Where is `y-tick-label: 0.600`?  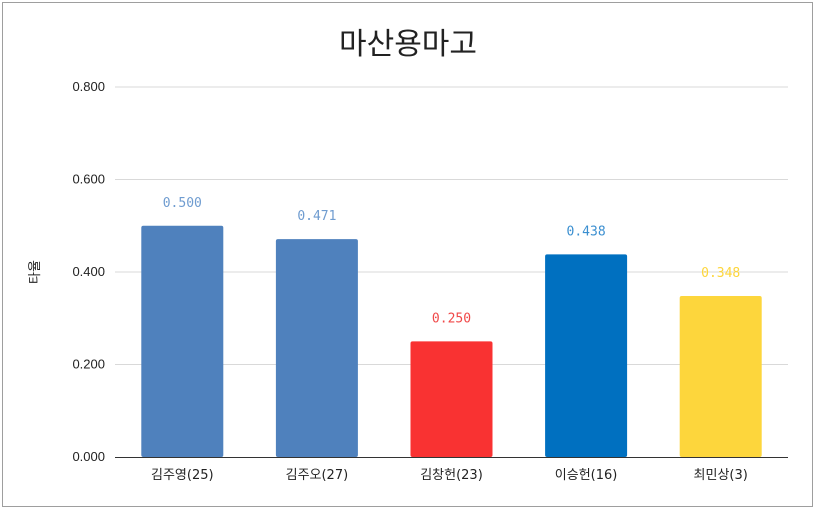 y-tick-label: 0.600 is located at coordinates (88, 179).